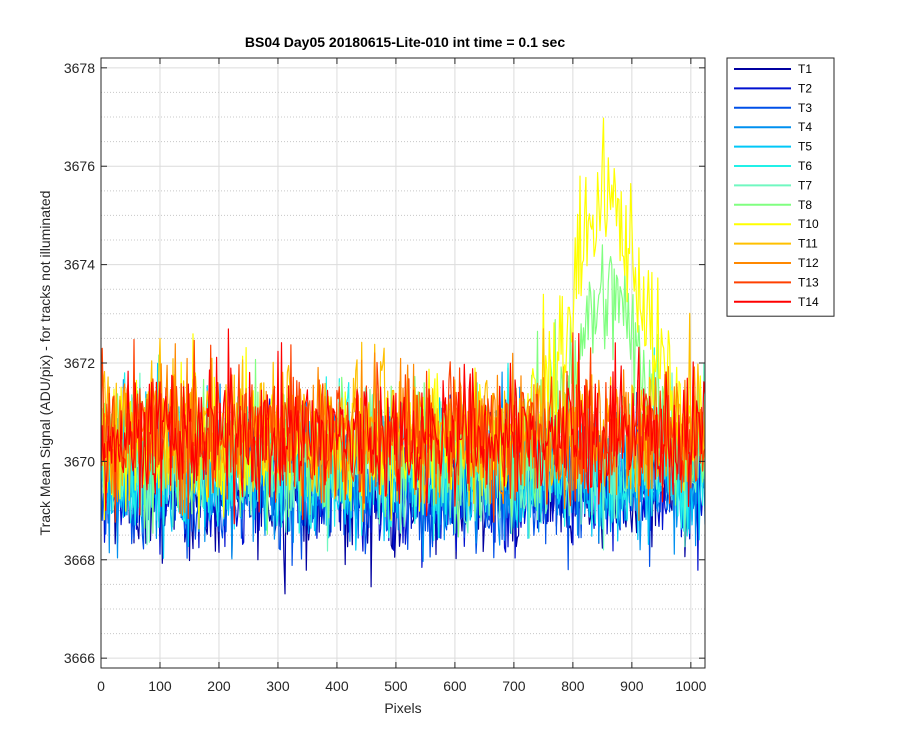 The height and width of the screenshot is (755, 900). What do you see at coordinates (455, 686) in the screenshot?
I see `x-tick-label: 600` at bounding box center [455, 686].